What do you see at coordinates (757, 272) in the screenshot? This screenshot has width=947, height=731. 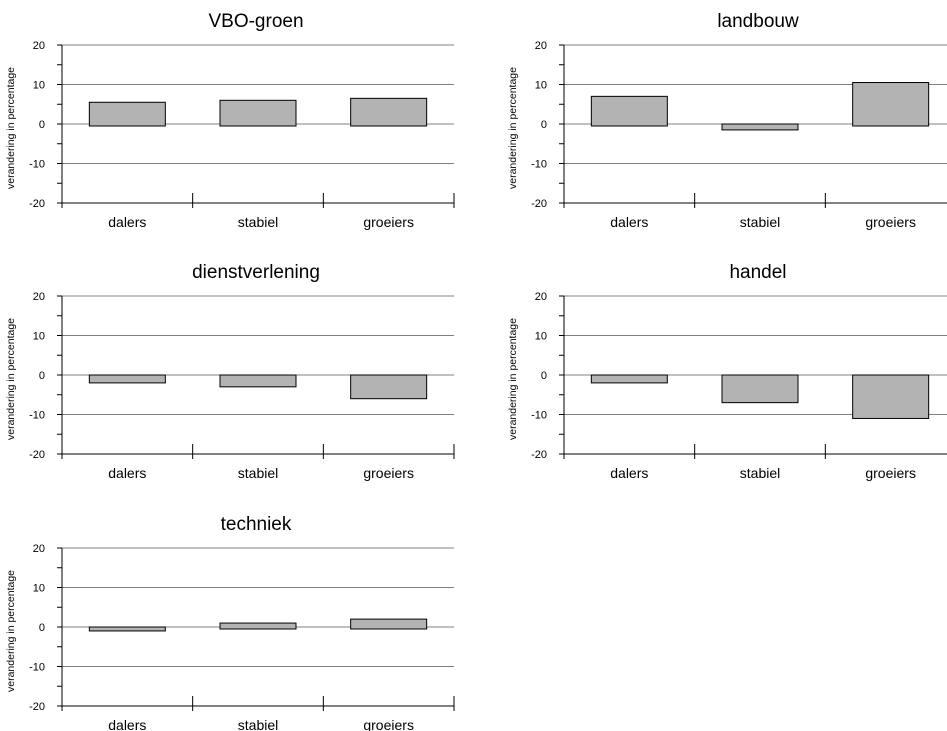 I see `chart-title: handel` at bounding box center [757, 272].